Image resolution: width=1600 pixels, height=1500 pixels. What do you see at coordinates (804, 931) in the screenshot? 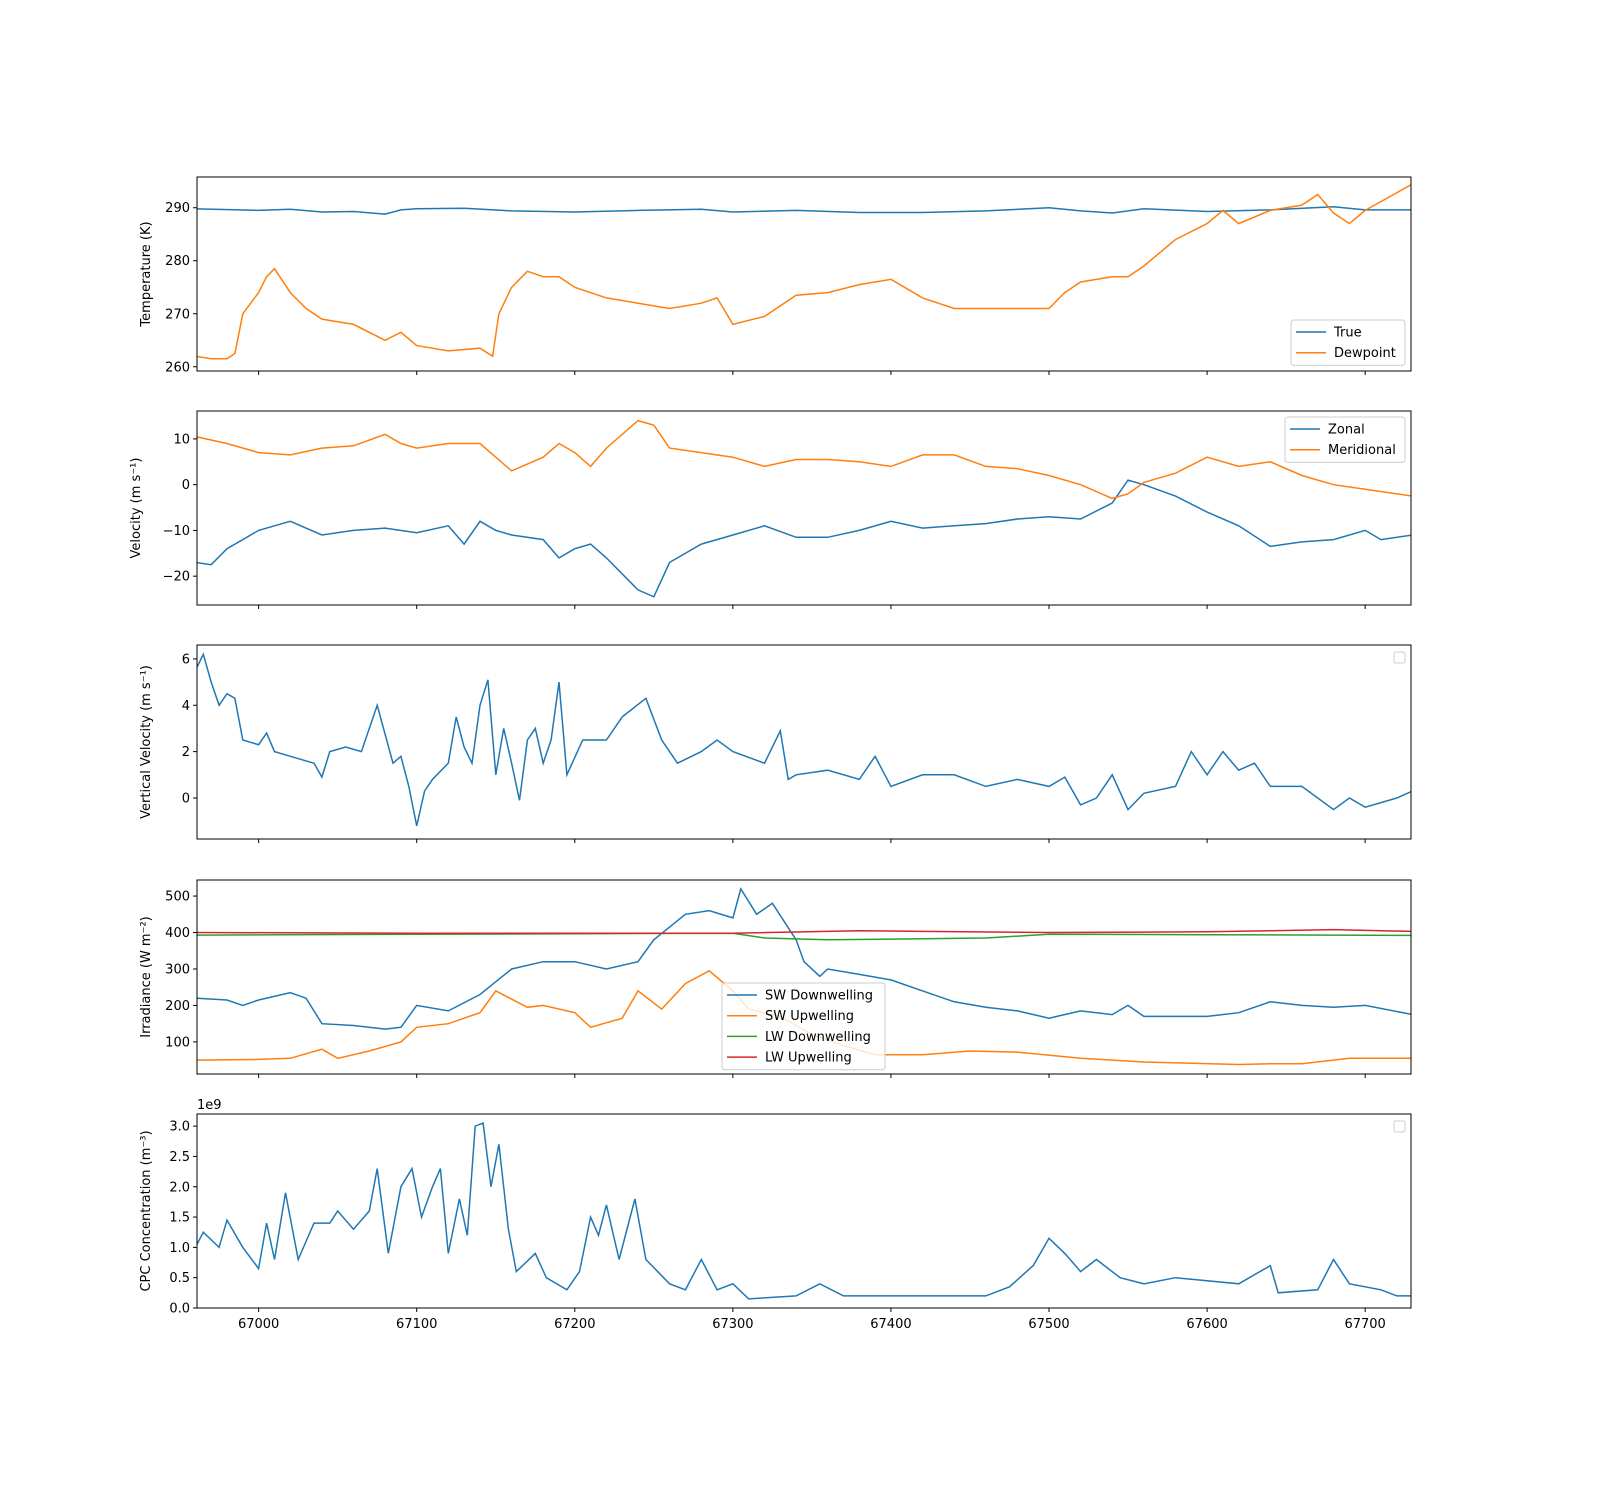
I see `series-line-lw-upwelling` at bounding box center [804, 931].